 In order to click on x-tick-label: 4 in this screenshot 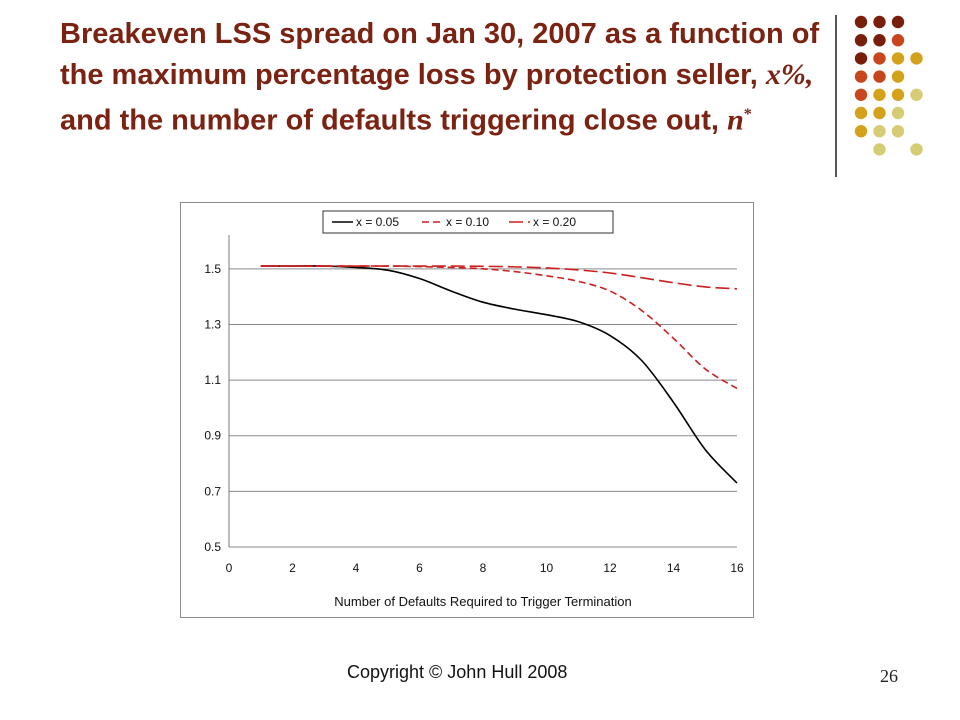, I will do `click(356, 568)`.